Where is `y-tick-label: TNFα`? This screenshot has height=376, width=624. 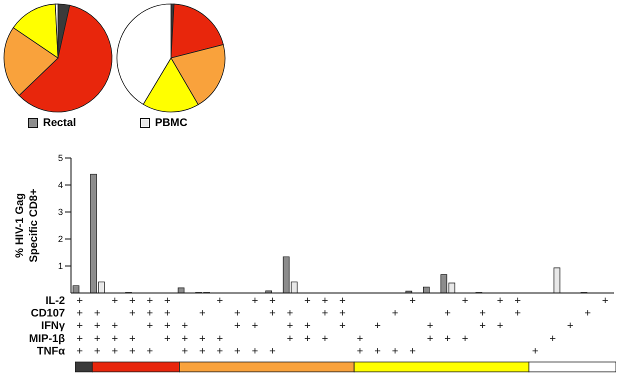
y-tick-label: TNFα is located at coordinates (51, 351).